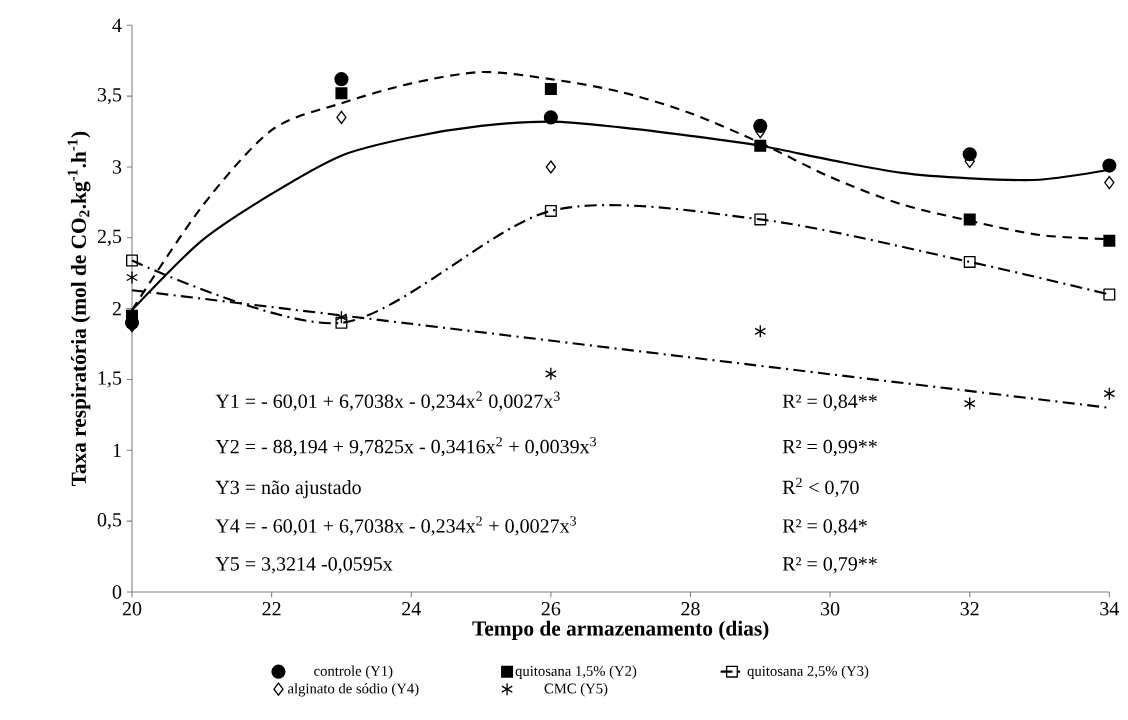 Image resolution: width=1128 pixels, height=720 pixels. What do you see at coordinates (132, 609) in the screenshot?
I see `x-tick-label: 20` at bounding box center [132, 609].